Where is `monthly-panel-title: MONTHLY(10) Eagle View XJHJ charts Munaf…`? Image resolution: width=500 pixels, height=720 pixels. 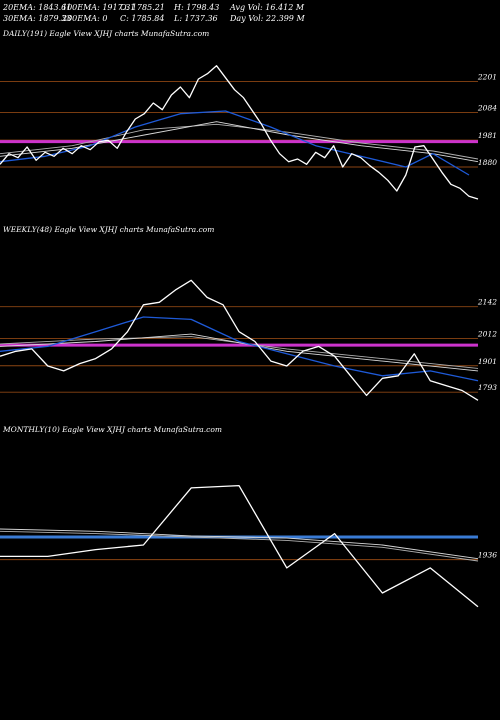 monthly-panel-title: MONTHLY(10) Eagle View XJHJ charts Munaf… is located at coordinates (112, 429).